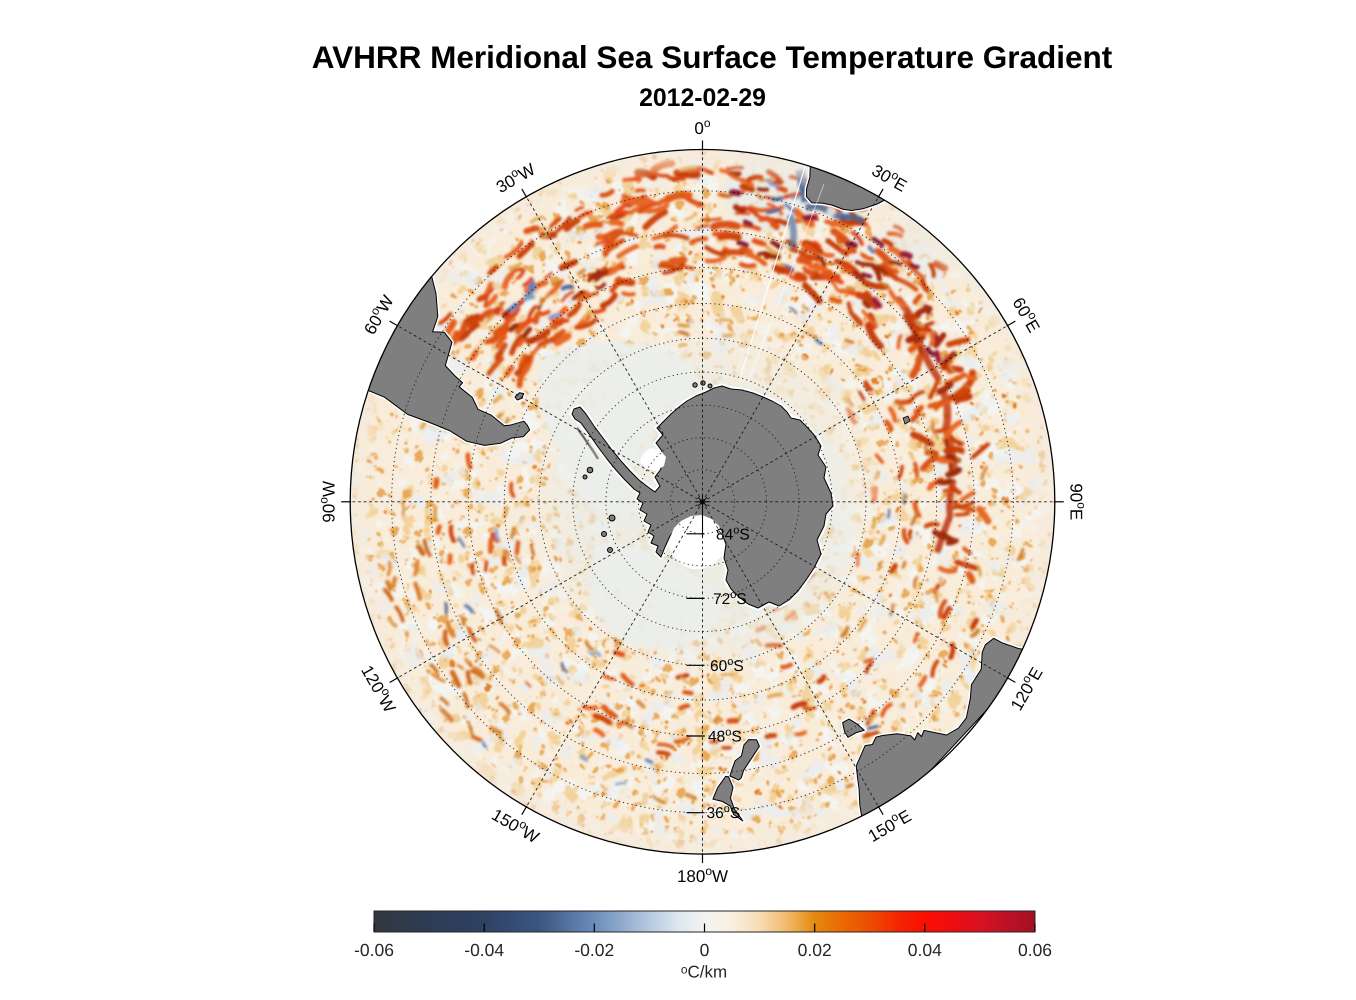  Describe the element at coordinates (378, 314) in the screenshot. I see `svg-text: 60oW` at that location.